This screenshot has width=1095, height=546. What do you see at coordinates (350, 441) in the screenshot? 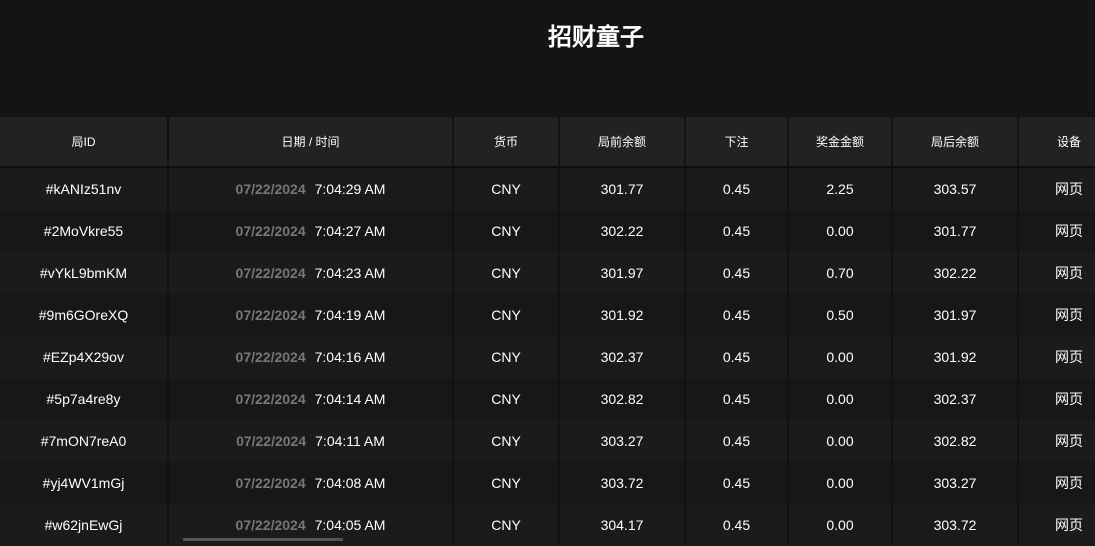
I see `time: 7:04:11 AM` at bounding box center [350, 441].